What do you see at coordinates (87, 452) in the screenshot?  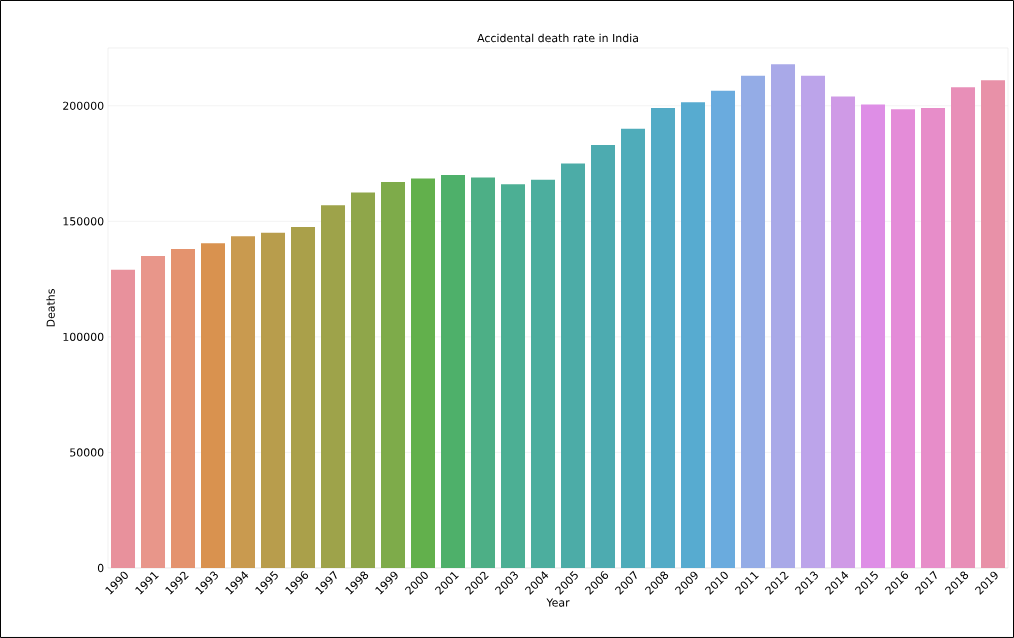 I see `y-tick-label: 50000` at bounding box center [87, 452].